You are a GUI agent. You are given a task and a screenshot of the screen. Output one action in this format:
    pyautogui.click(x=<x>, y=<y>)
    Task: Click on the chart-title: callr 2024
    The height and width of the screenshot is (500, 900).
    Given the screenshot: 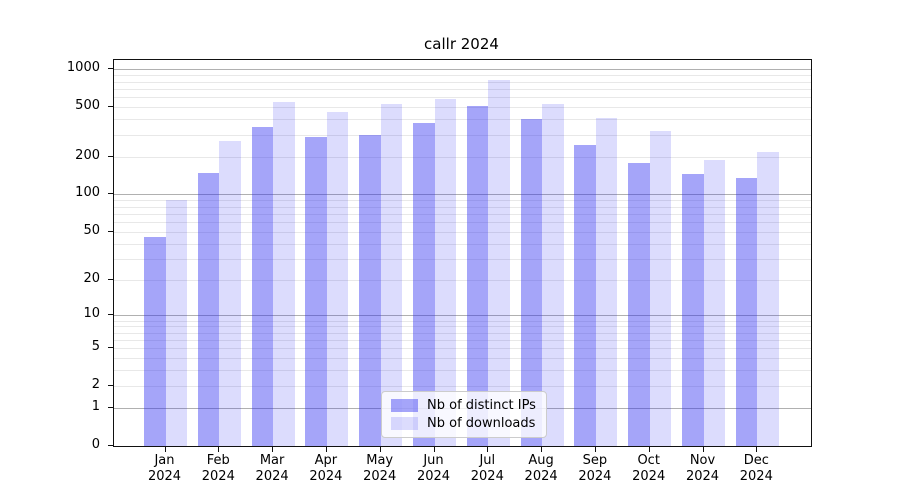 What is the action you would take?
    pyautogui.click(x=461, y=44)
    